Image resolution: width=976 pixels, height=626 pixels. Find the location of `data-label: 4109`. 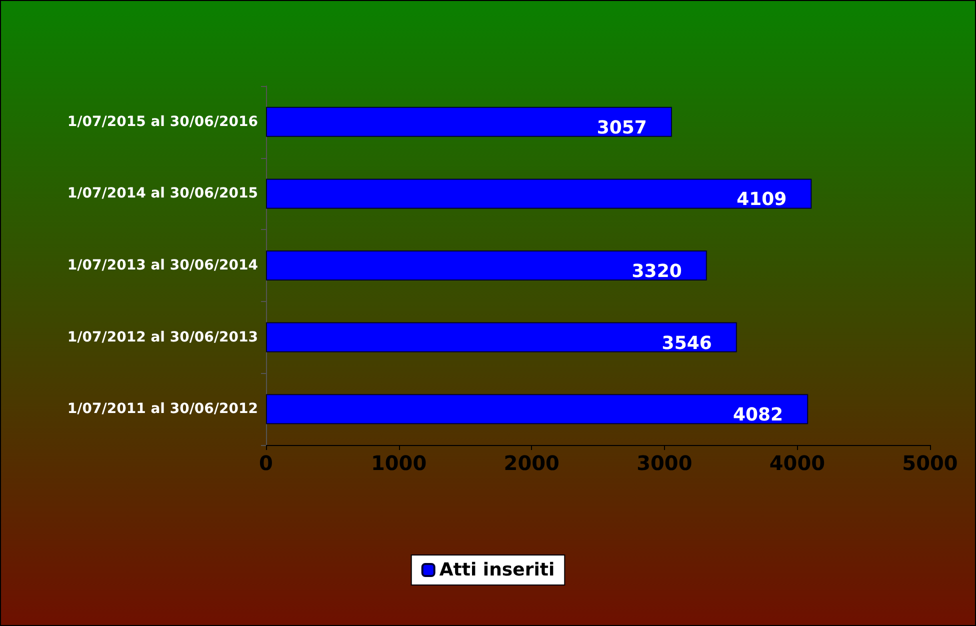

data-label: 4109 is located at coordinates (761, 199).